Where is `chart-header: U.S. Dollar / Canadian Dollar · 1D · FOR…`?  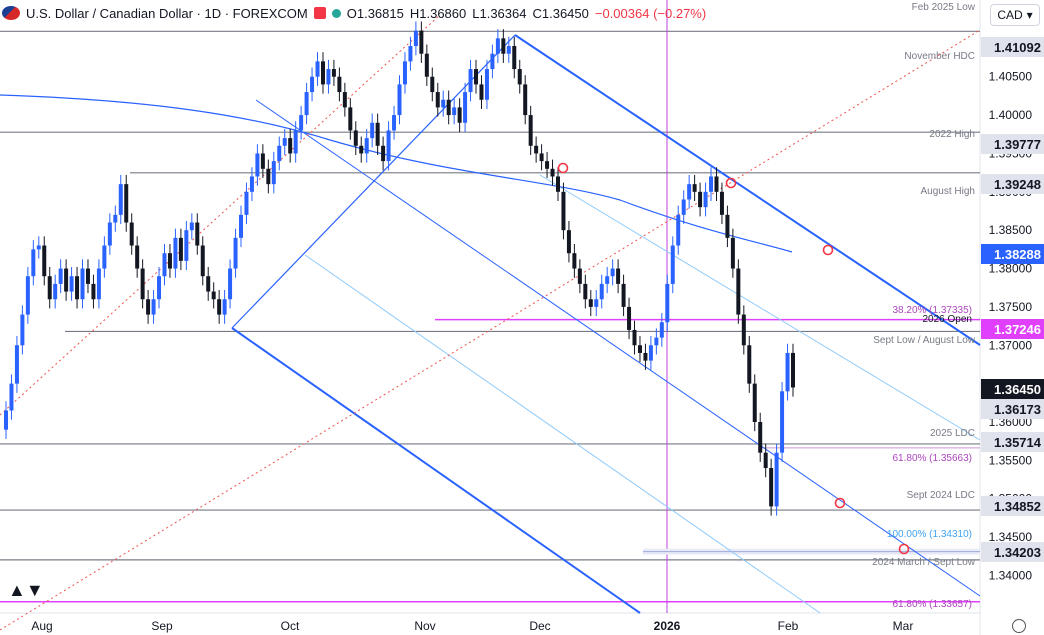
chart-header: U.S. Dollar / Canadian Dollar · 1D · FOR… is located at coordinates (353, 13).